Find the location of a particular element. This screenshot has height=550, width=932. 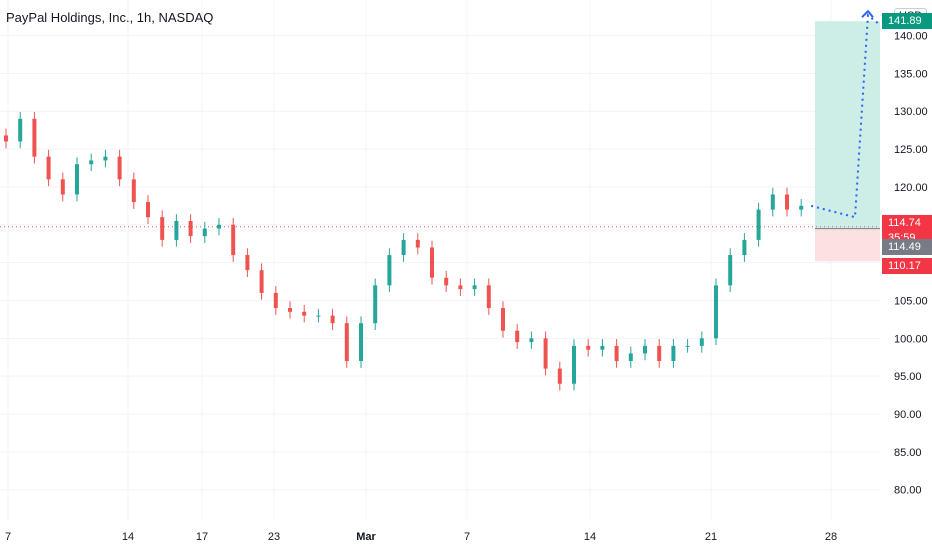

y-tick-label: 130.00 is located at coordinates (911, 112).